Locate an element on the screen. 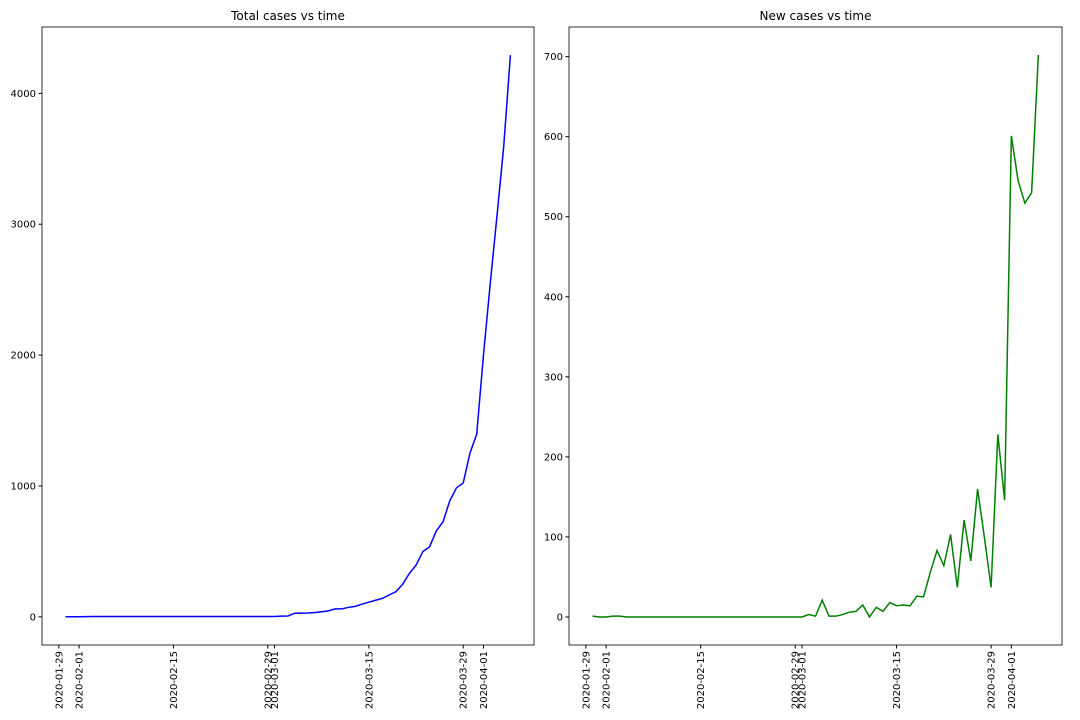  y-tick-label: 700 is located at coordinates (553, 57).